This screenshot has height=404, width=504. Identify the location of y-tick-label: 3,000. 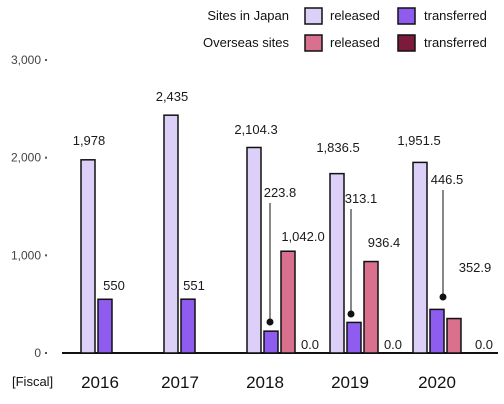
(26, 60).